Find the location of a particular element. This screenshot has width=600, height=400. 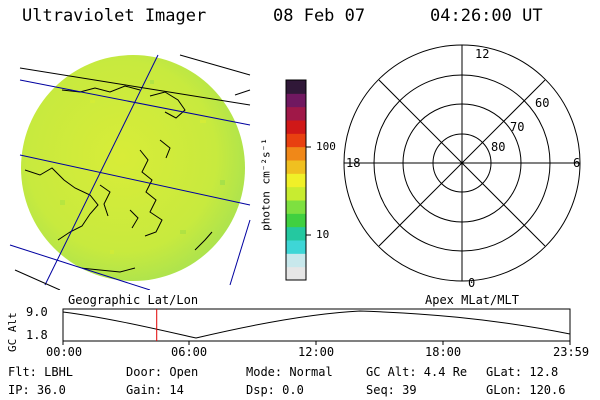

color-bar is located at coordinates (298, 180).